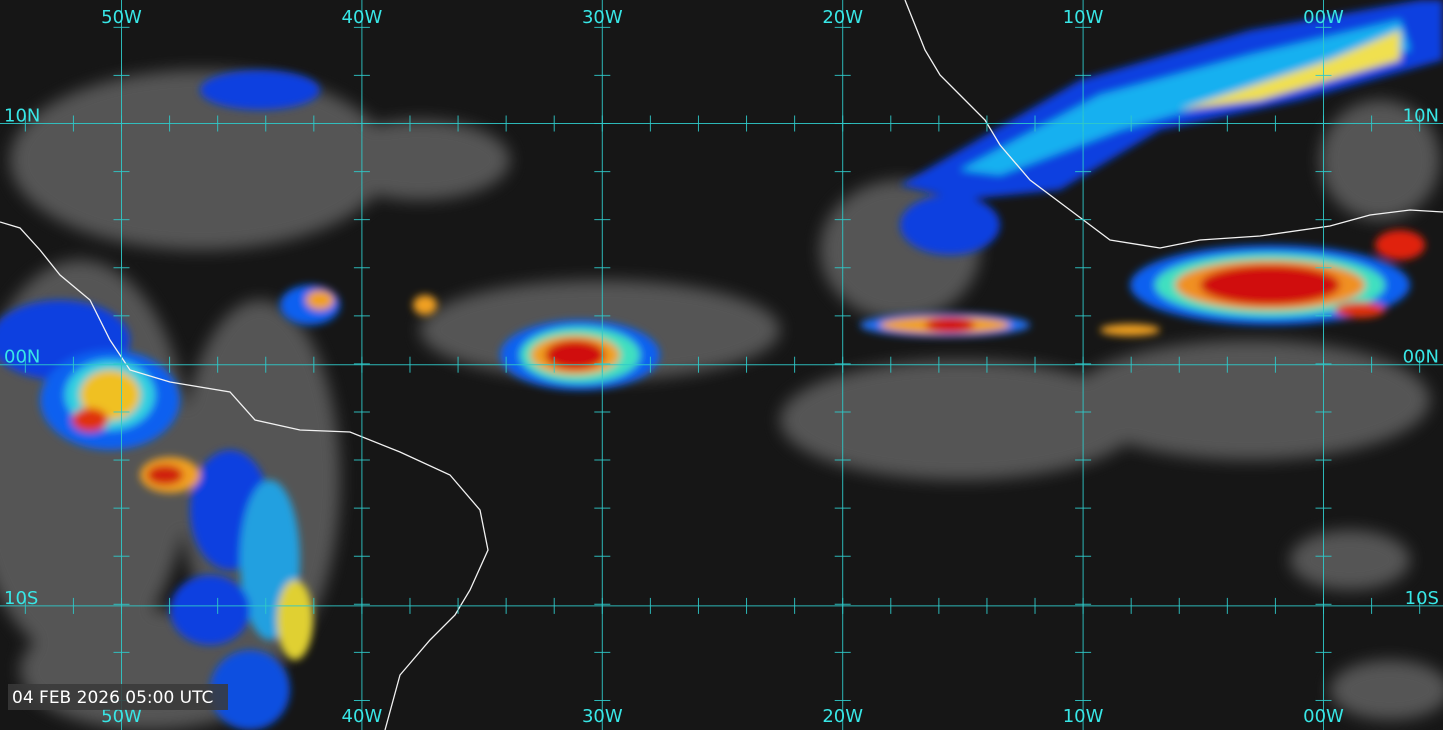 This screenshot has width=1443, height=730. I want to click on timestamp-box, so click(118, 697).